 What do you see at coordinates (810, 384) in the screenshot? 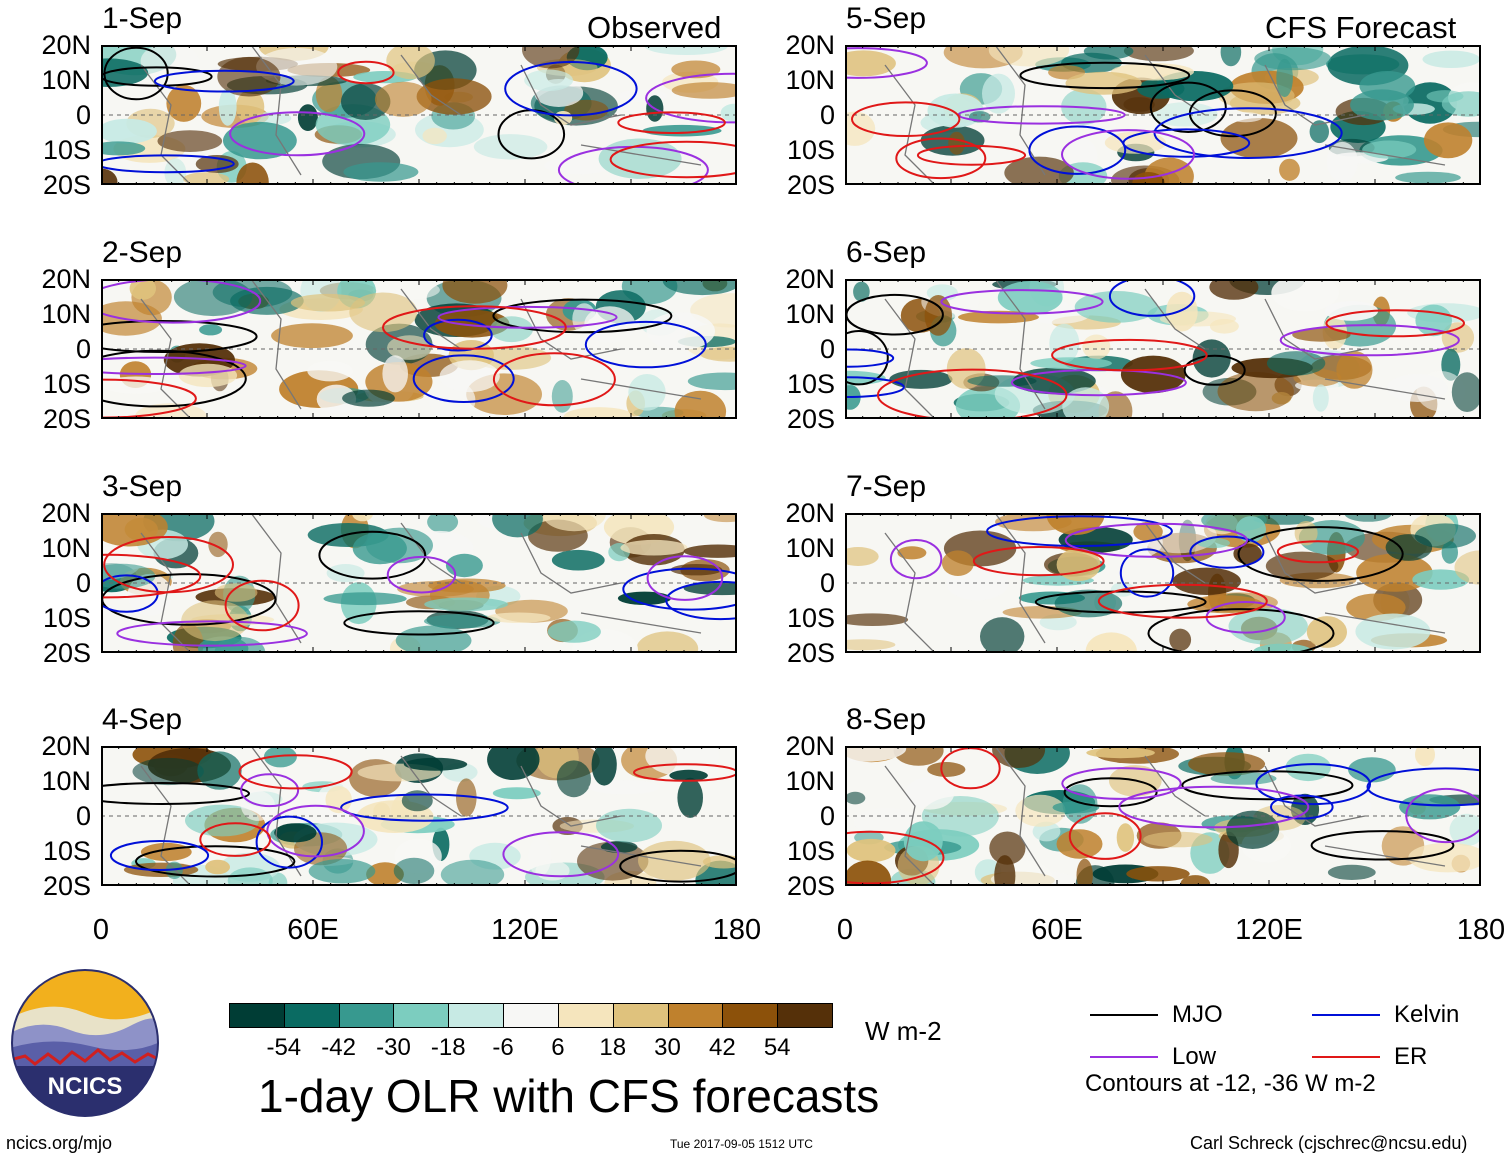
I see `y-tick-1-1-3: 10S` at bounding box center [810, 384].